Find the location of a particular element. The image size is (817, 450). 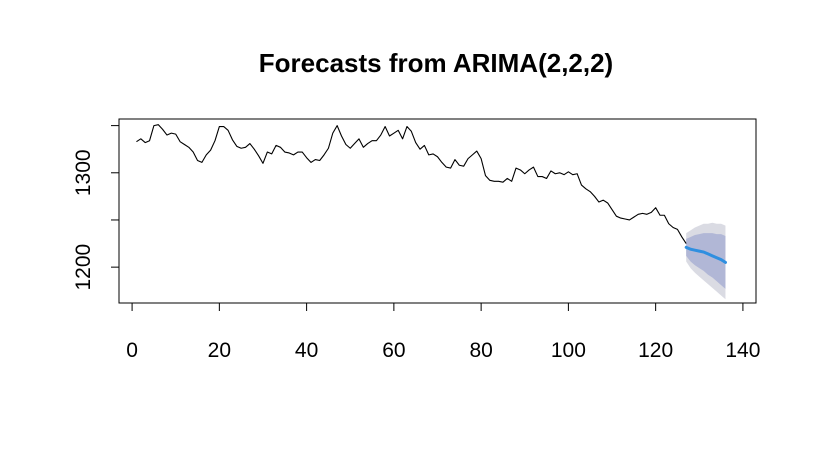

x-tick-label: 40 is located at coordinates (306, 350).